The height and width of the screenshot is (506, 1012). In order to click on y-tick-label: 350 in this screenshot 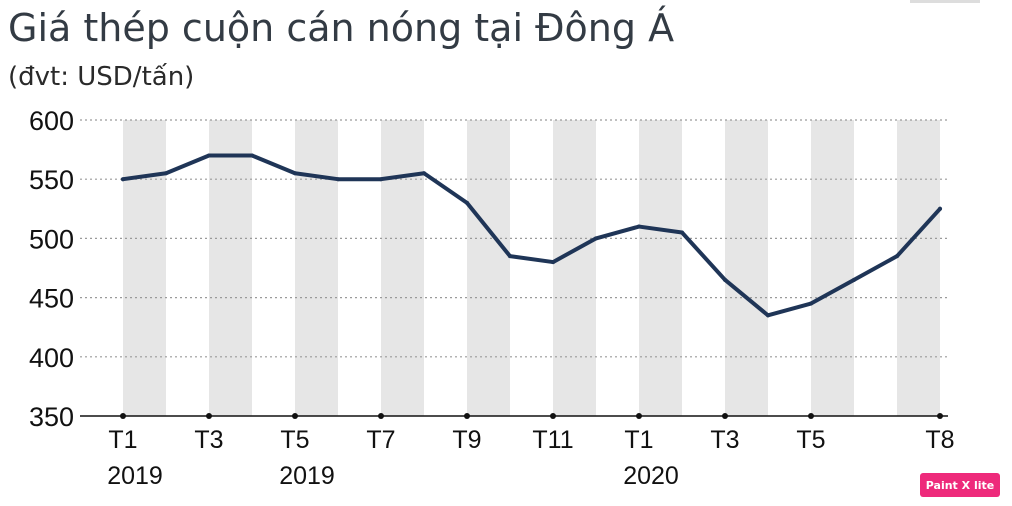, I will do `click(51, 417)`.